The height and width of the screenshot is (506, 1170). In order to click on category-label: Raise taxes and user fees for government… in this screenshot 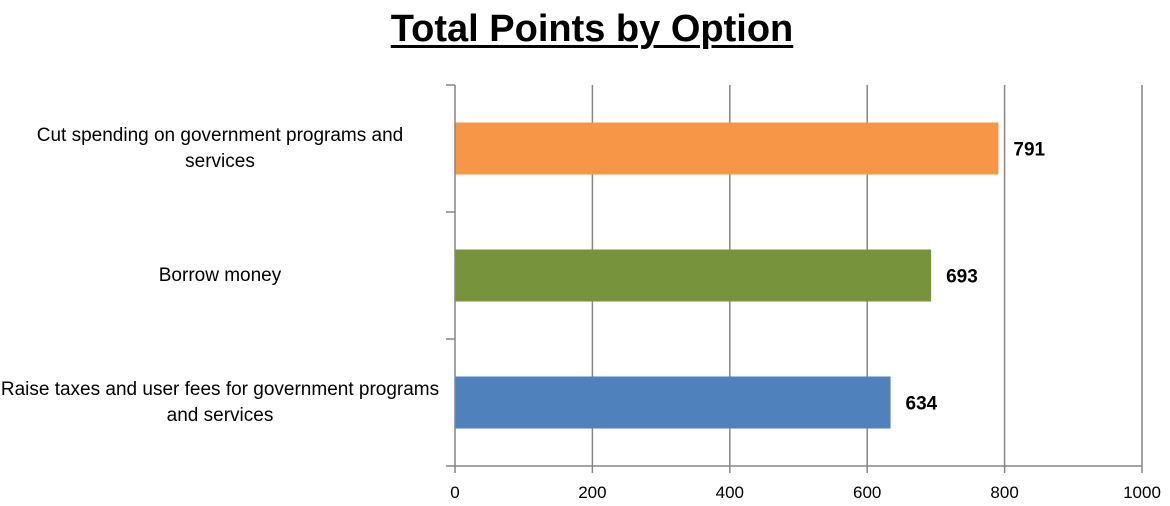, I will do `click(220, 402)`.